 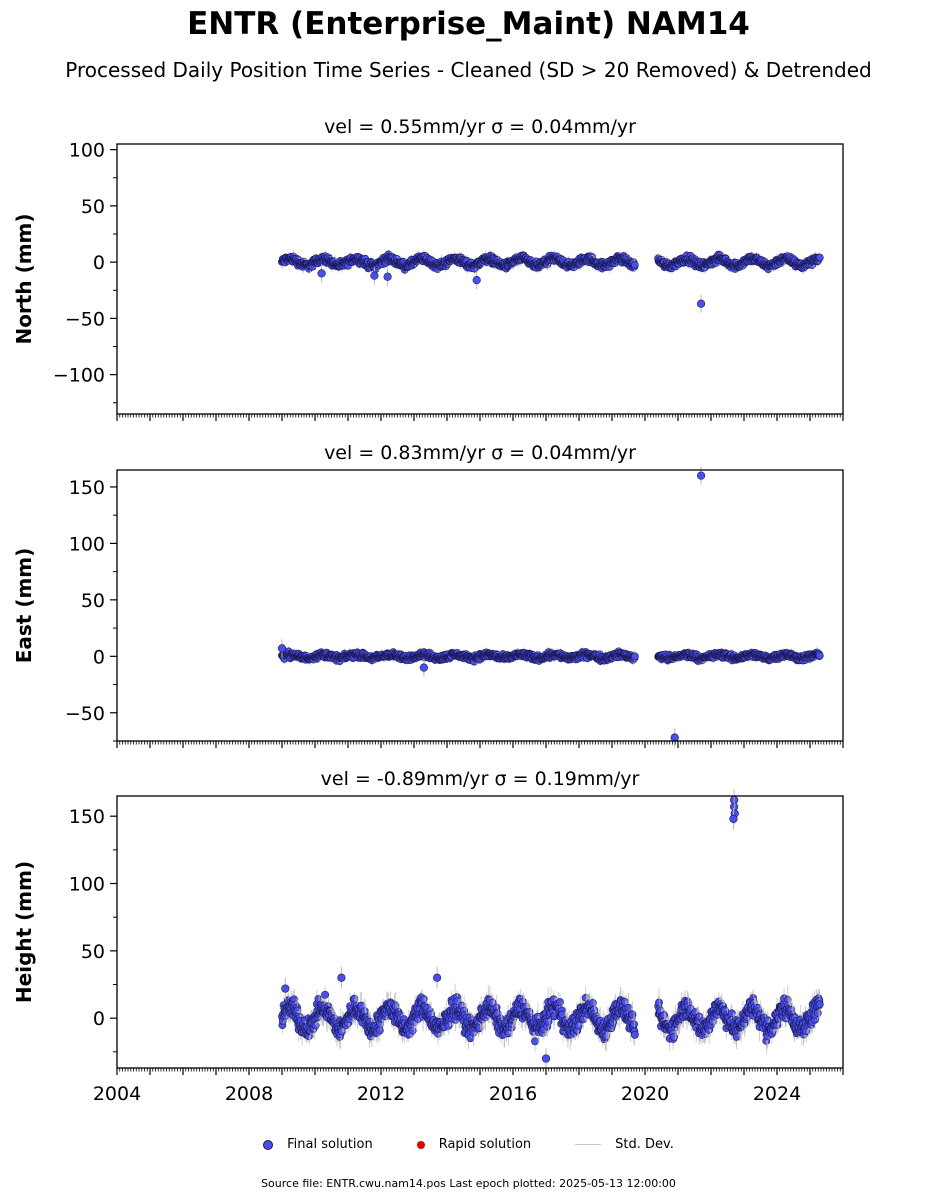 I want to click on y-tick-label: 0, so click(x=99, y=263).